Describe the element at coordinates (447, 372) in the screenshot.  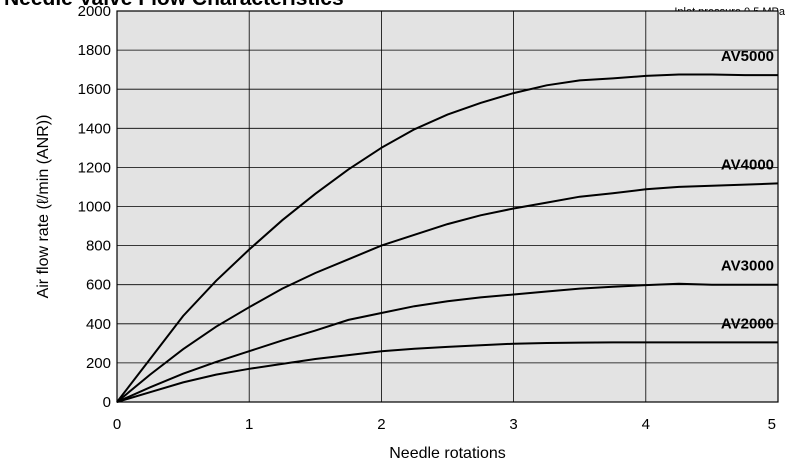
I see `series-line-av2000` at that location.